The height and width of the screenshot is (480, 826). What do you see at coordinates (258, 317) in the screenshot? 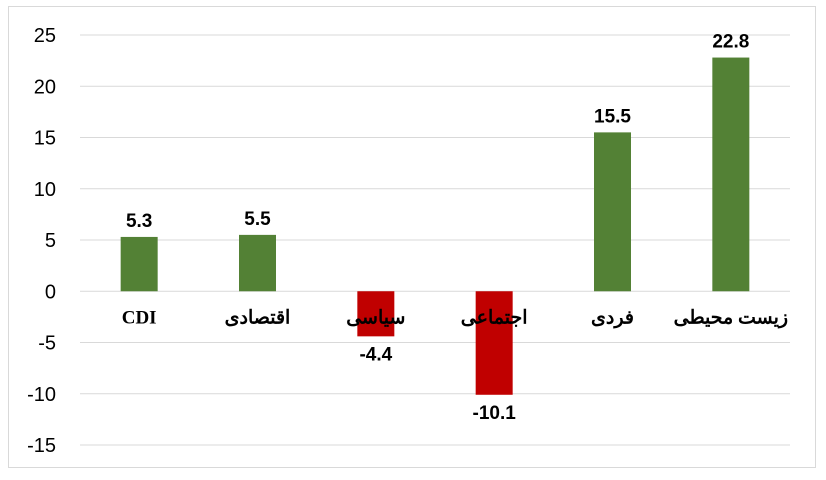
I see `category-label: اقتصادی` at bounding box center [258, 317].